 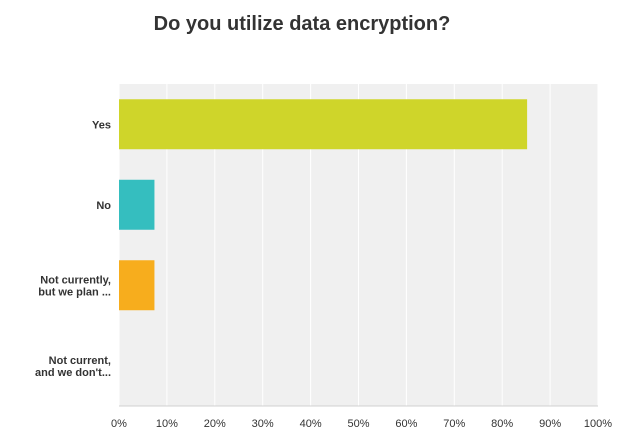 What do you see at coordinates (263, 424) in the screenshot?
I see `x-tick-label: 30%` at bounding box center [263, 424].